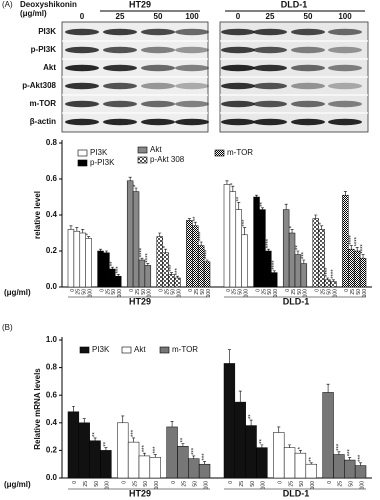 The image size is (380, 500). Describe the element at coordinates (52, 214) in the screenshot. I see `y-tick-label: 0.4` at that location.